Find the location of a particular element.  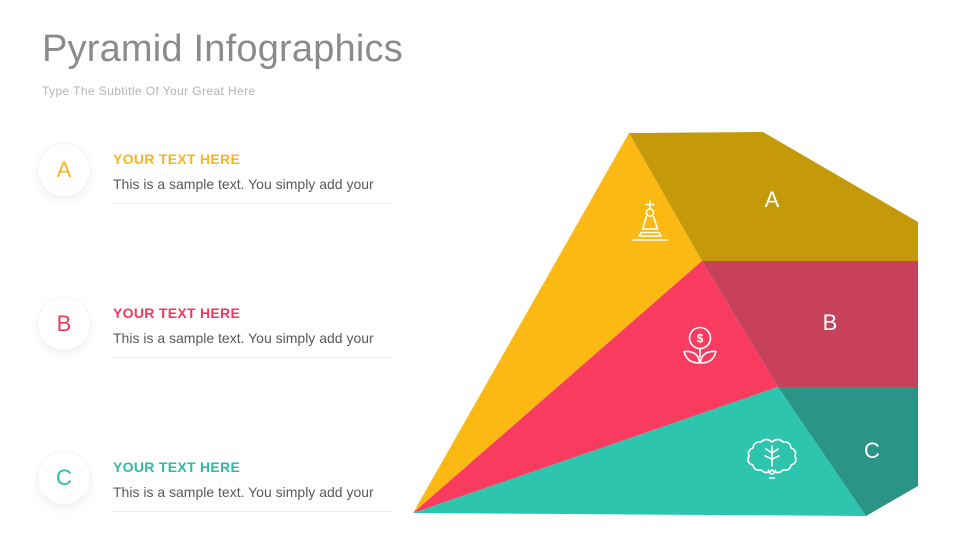

item-badge-b: B is located at coordinates (64, 324).